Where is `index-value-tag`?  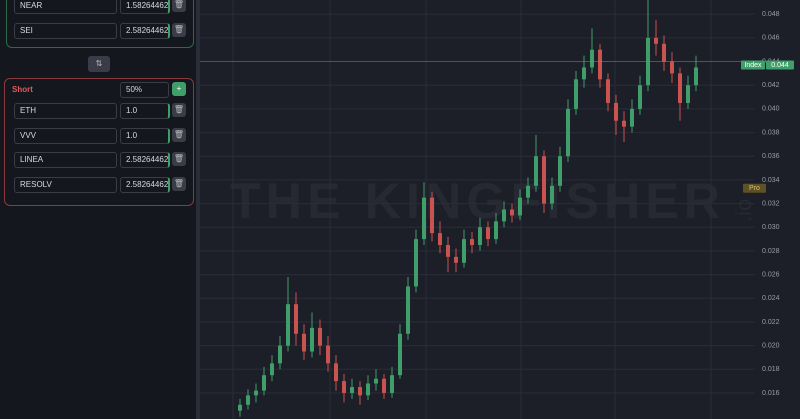
index-value-tag is located at coordinates (780, 65).